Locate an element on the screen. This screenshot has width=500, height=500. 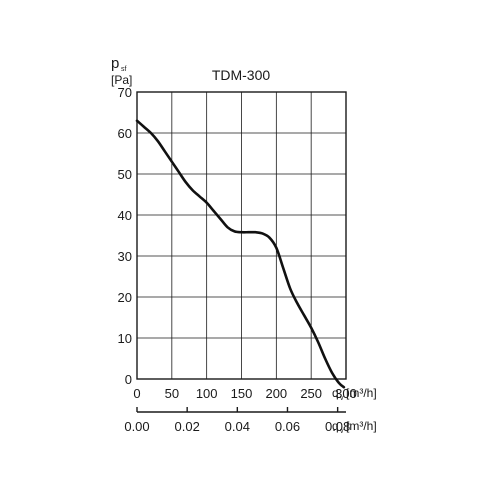
y-tick-label: 20 is located at coordinates (125, 297).